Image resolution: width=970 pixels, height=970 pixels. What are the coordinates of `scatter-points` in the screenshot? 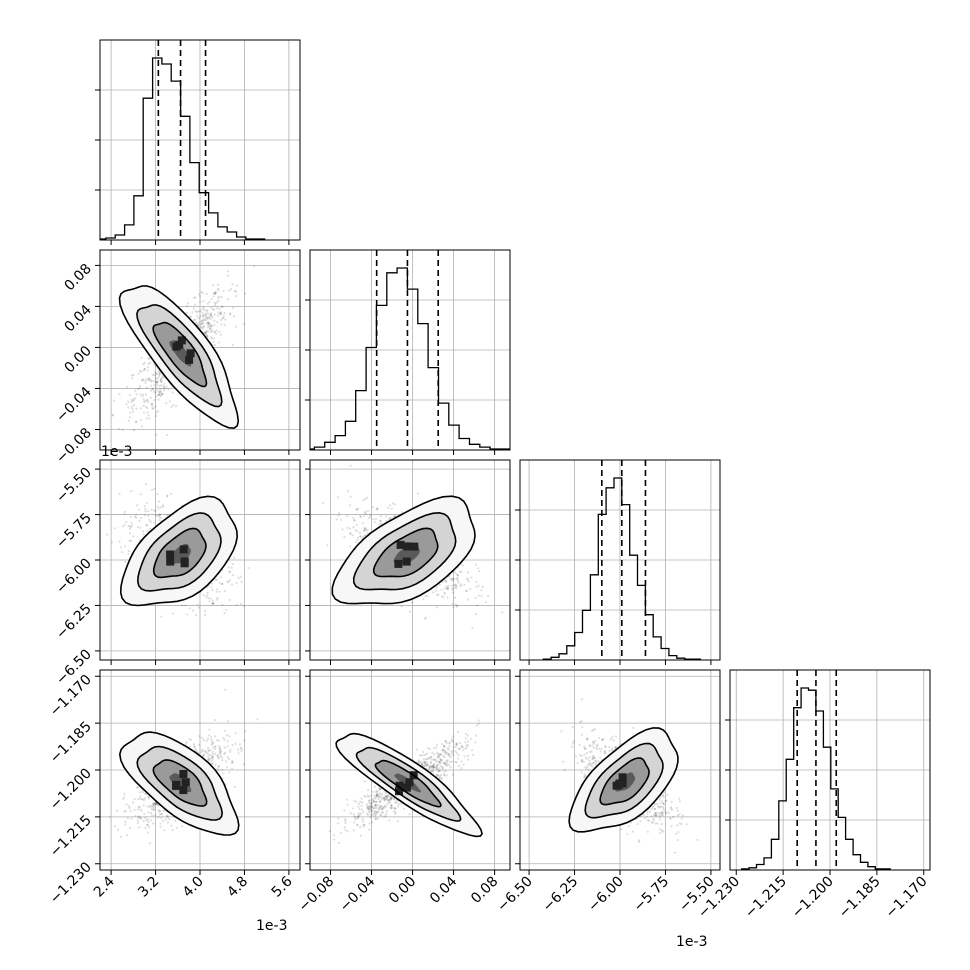 It's located at (405, 782).